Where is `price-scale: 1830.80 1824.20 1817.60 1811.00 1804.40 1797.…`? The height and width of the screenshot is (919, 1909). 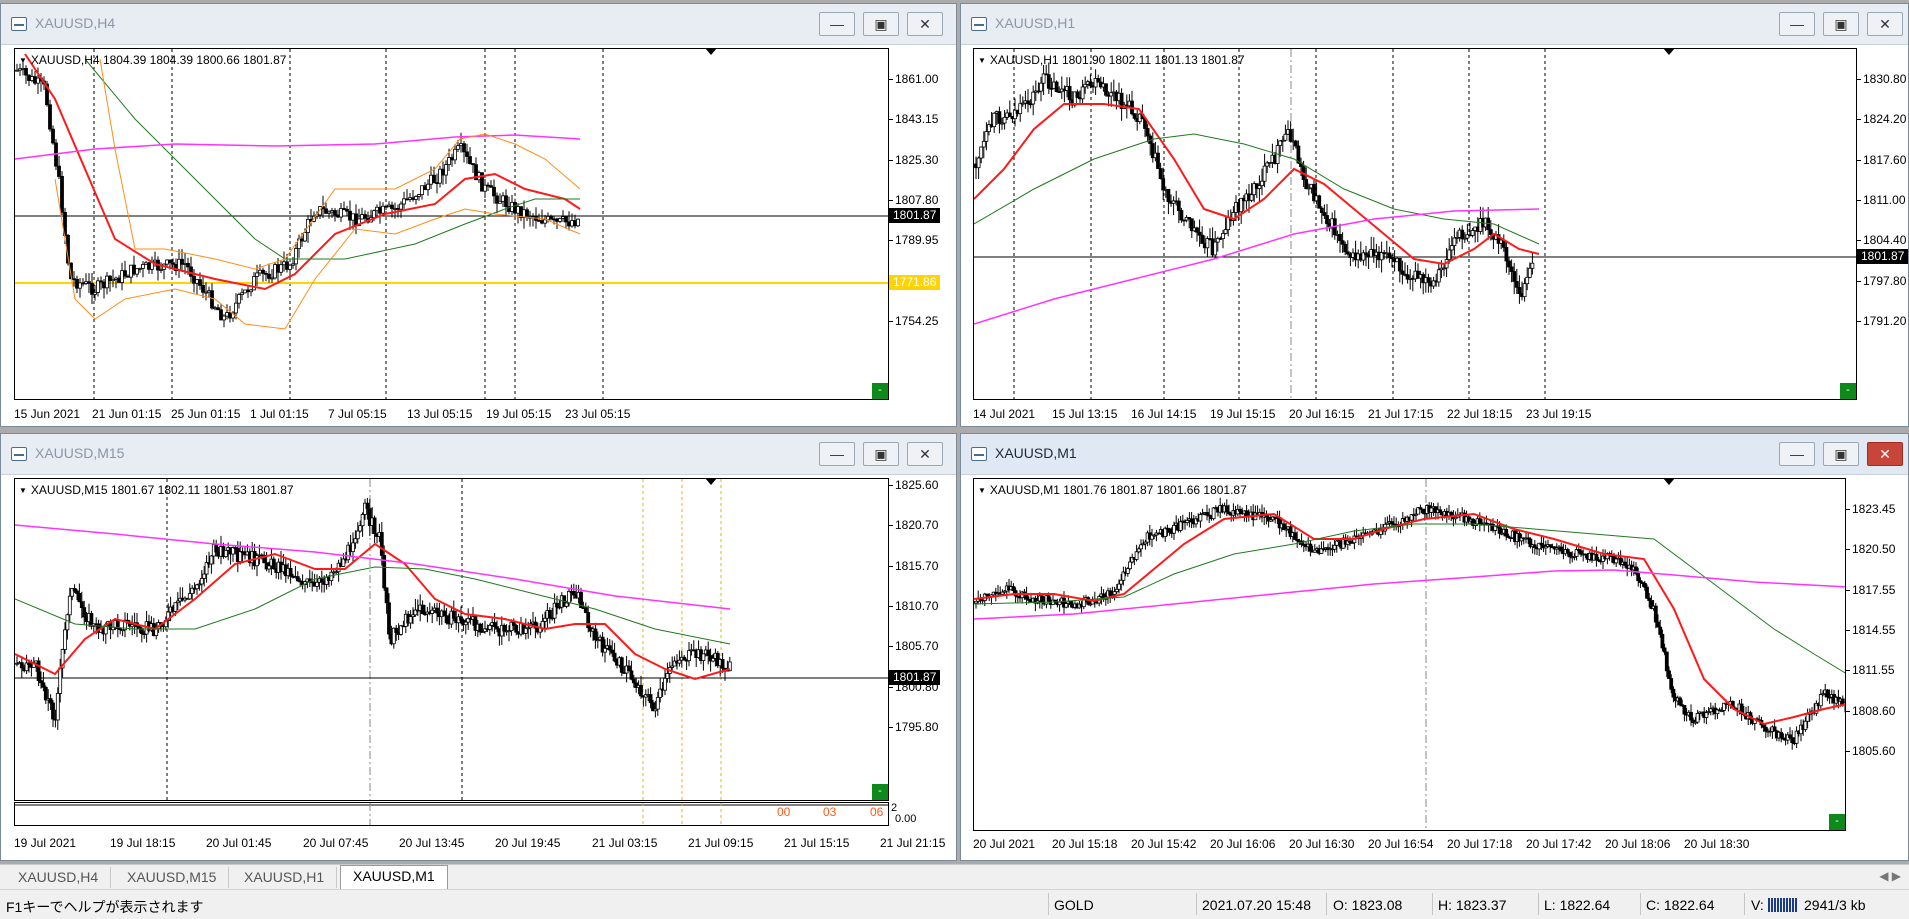 price-scale: 1830.80 1824.20 1817.60 1811.00 1804.40 1797.… is located at coordinates (1883, 224).